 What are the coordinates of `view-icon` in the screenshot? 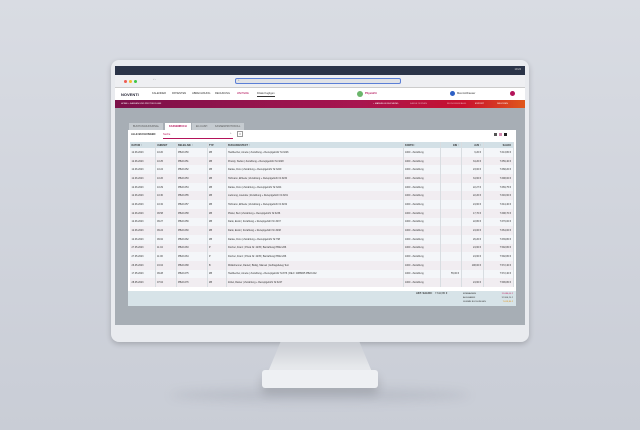 It's located at (495, 134).